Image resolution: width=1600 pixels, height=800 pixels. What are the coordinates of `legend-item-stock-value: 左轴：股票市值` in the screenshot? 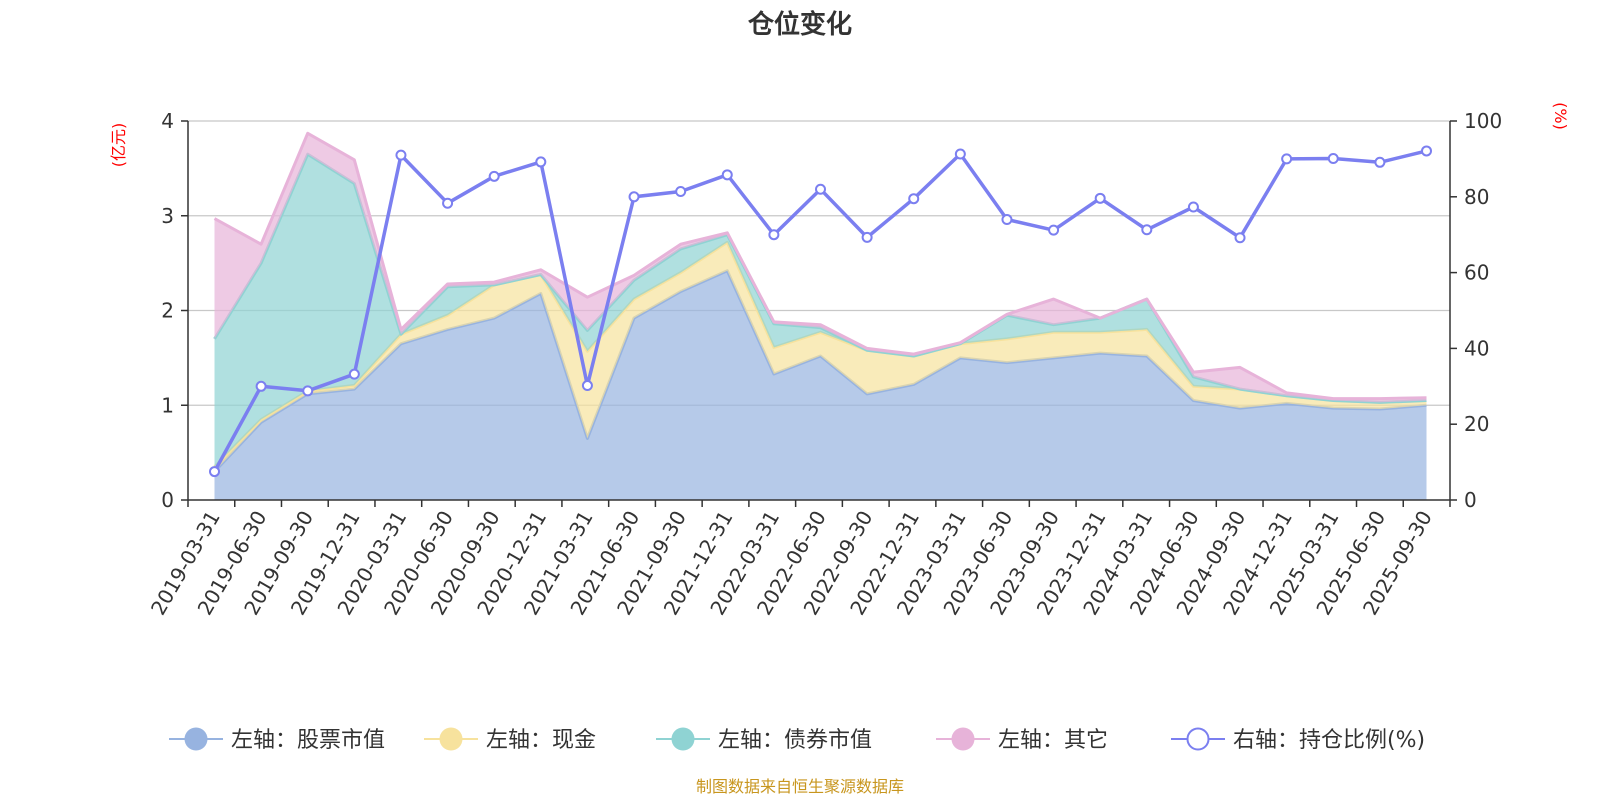 It's located at (277, 740).